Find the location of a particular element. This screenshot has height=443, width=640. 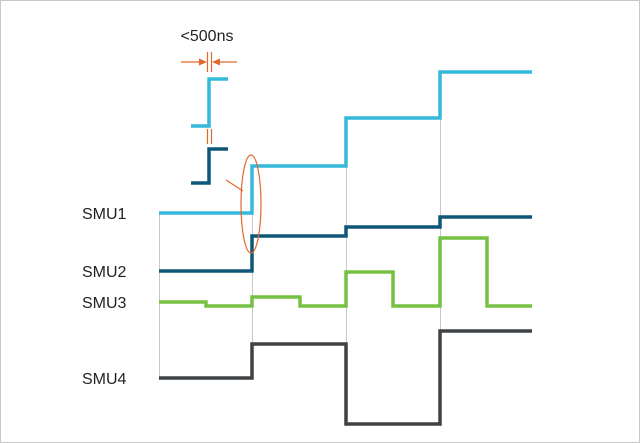

edge-highlight-ellipse is located at coordinates (251, 204).